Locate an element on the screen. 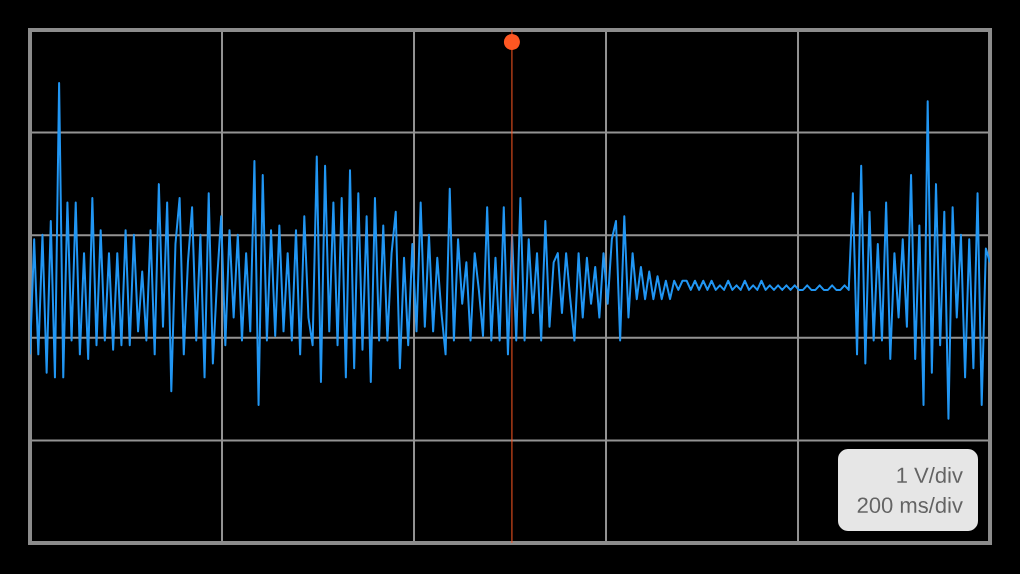 The width and height of the screenshot is (1020, 574). annotation: 200 ms/div is located at coordinates (910, 505).